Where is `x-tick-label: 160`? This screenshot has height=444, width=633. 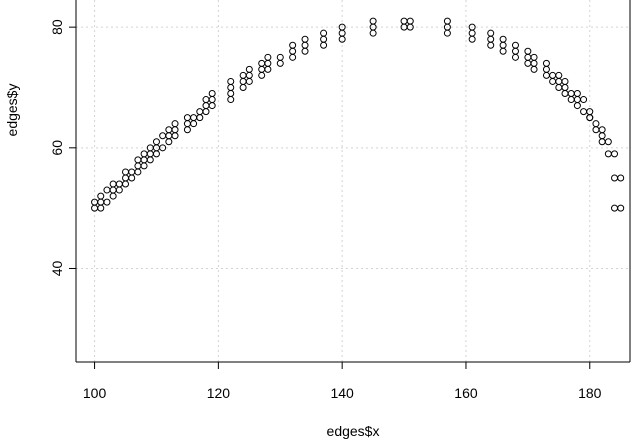
x-tick-label: 160 is located at coordinates (466, 393).